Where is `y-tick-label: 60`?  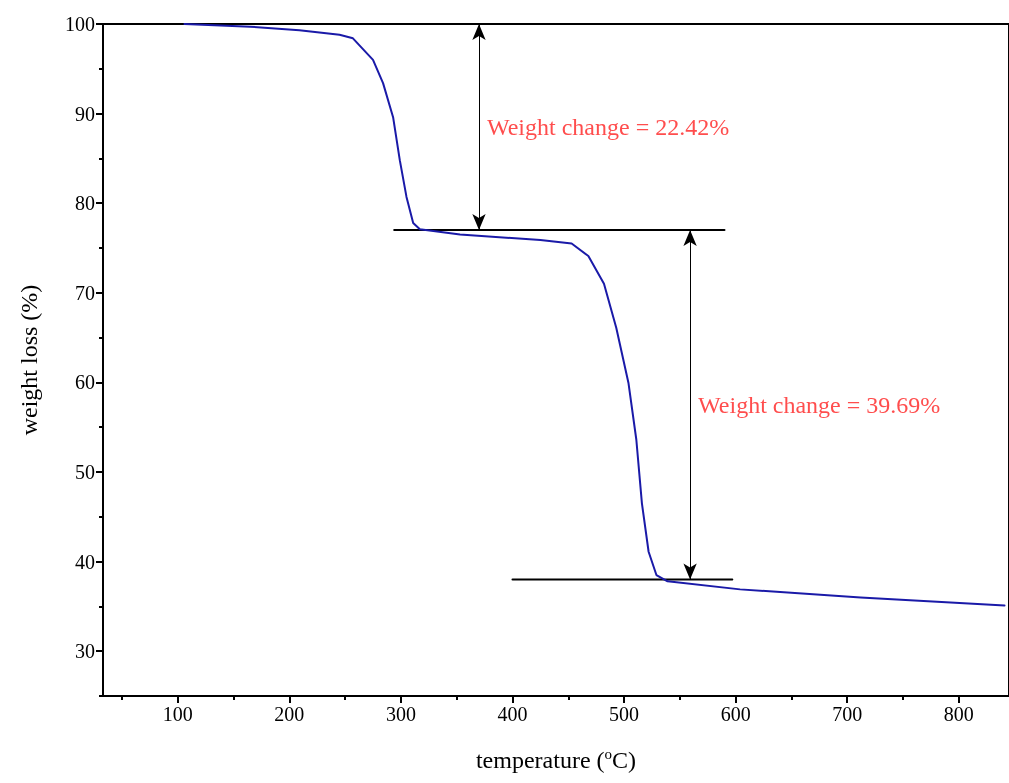
y-tick-label: 60 is located at coordinates (85, 382).